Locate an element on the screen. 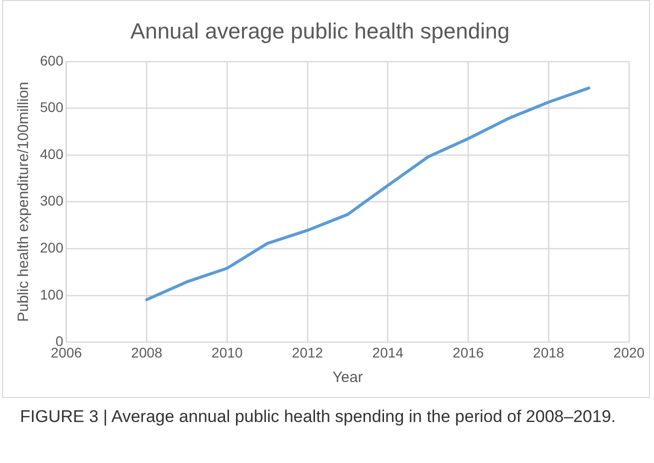  y-tick-label: 300 is located at coordinates (52, 200).